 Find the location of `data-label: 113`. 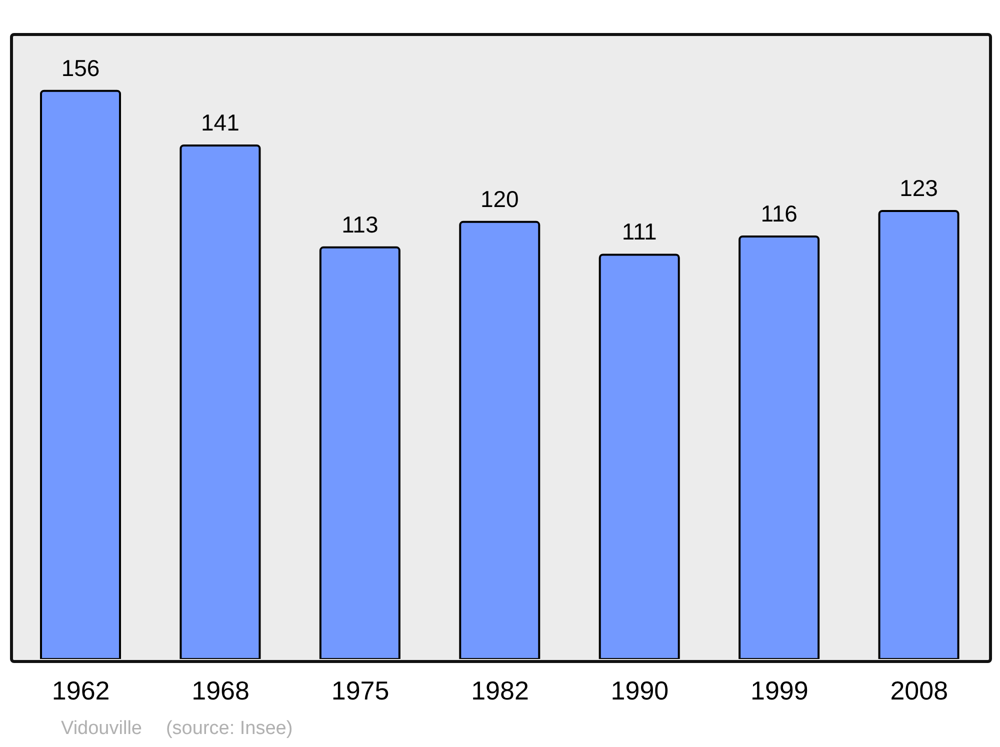

data-label: 113 is located at coordinates (360, 224).